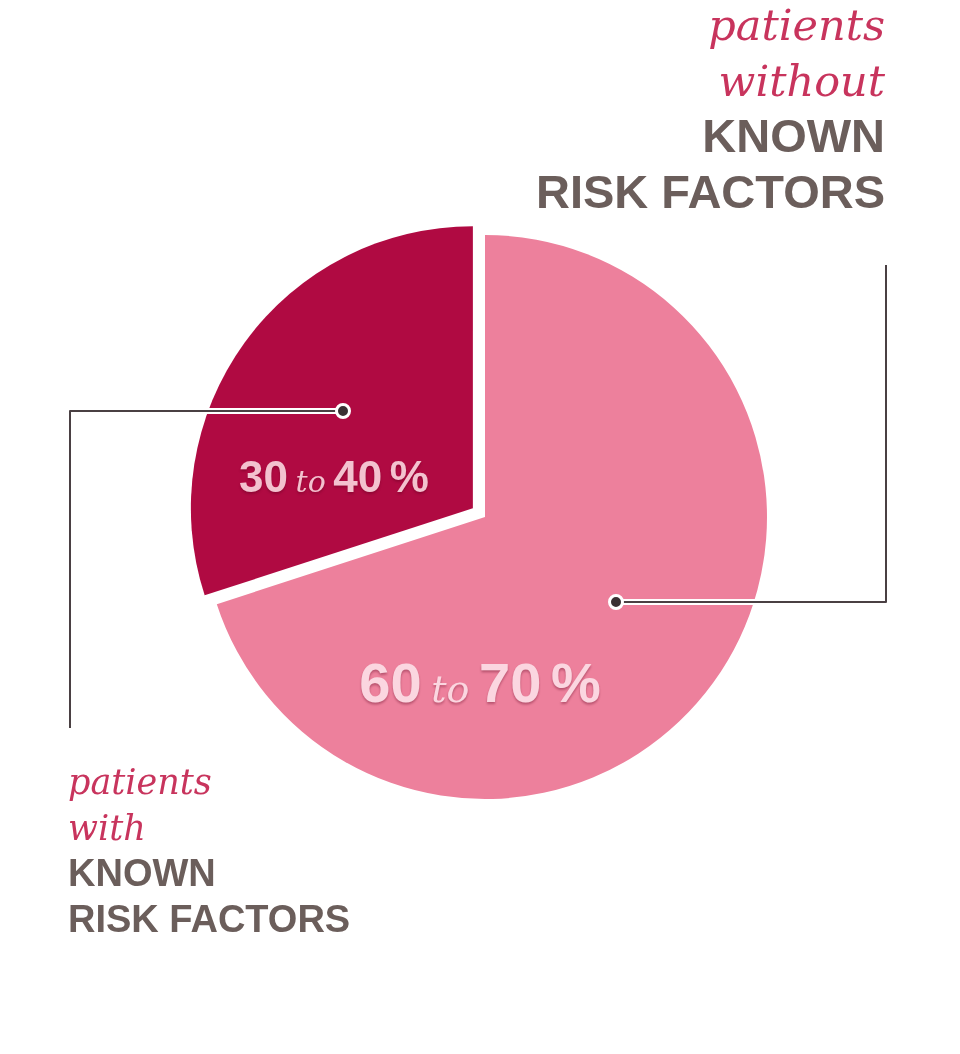 This screenshot has height=1054, width=960. I want to click on slice-label: patients without KNOWN RISK FACTORS, so click(710, 109).